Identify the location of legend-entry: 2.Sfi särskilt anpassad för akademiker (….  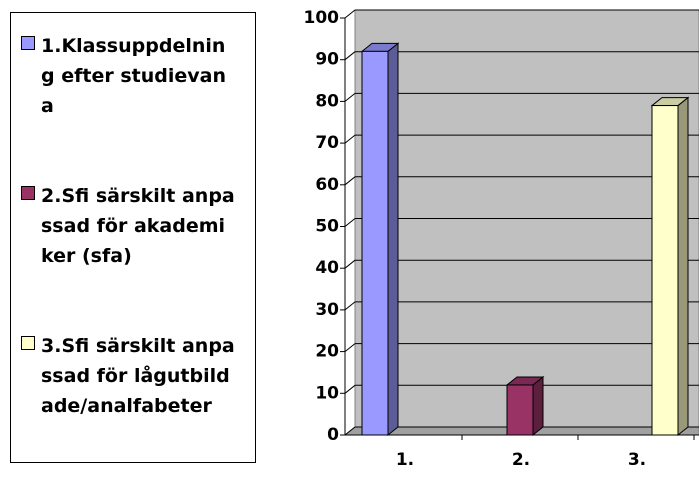
(134, 226).